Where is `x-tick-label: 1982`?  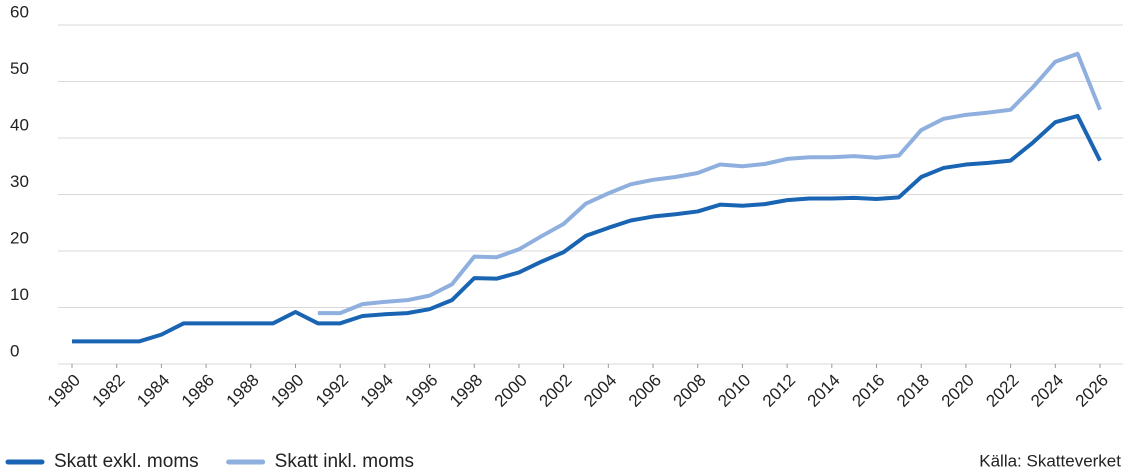
x-tick-label: 1982 is located at coordinates (109, 391).